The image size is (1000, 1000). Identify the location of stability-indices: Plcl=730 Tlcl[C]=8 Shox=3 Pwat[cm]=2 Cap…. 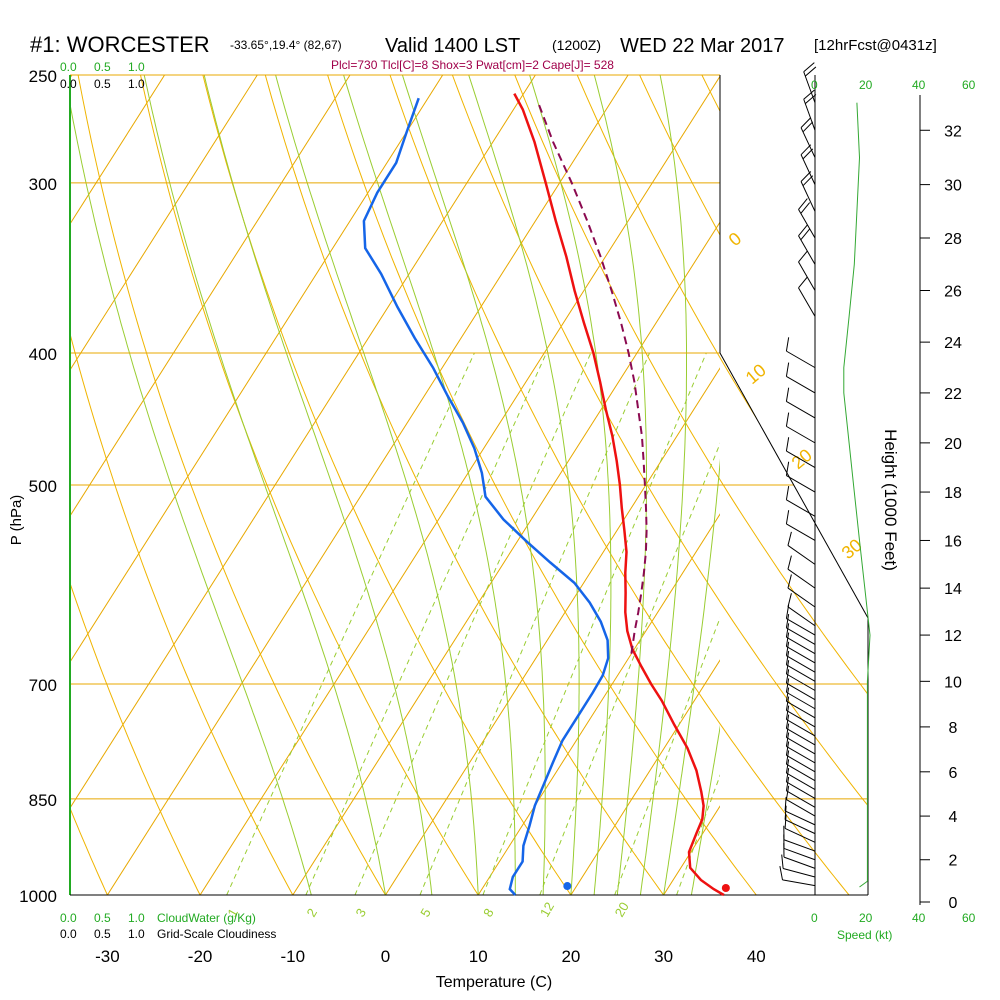
(472, 65).